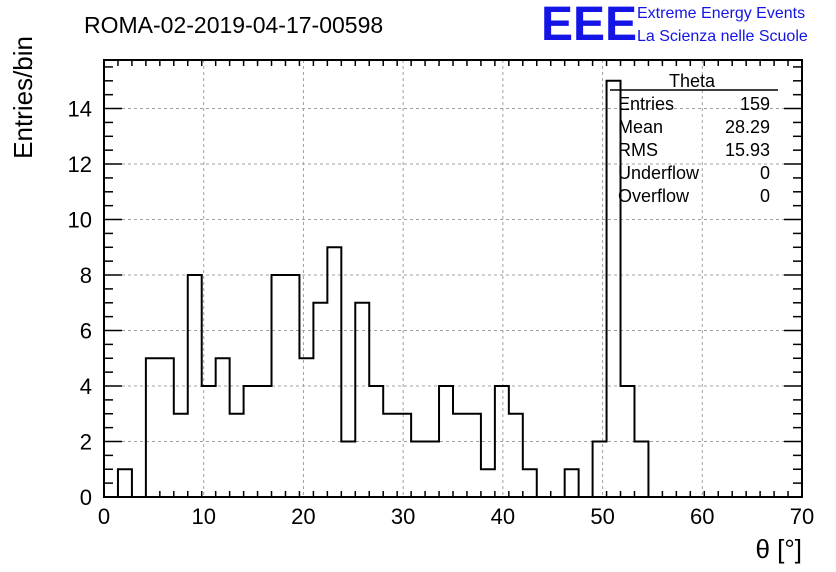 Image resolution: width=836 pixels, height=572 pixels. I want to click on brand-logo: EEE, so click(589, 25).